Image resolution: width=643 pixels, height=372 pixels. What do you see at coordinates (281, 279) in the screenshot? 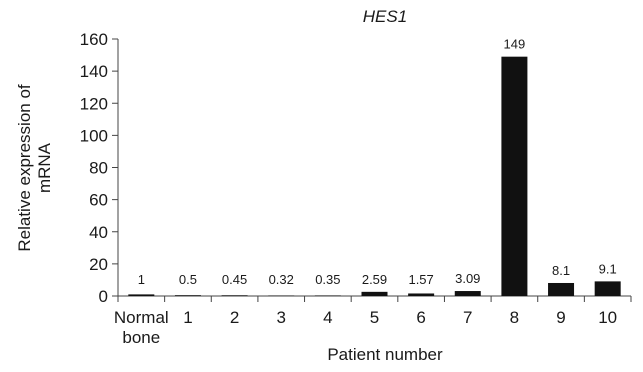
I see `data-label: 0.32` at bounding box center [281, 279].